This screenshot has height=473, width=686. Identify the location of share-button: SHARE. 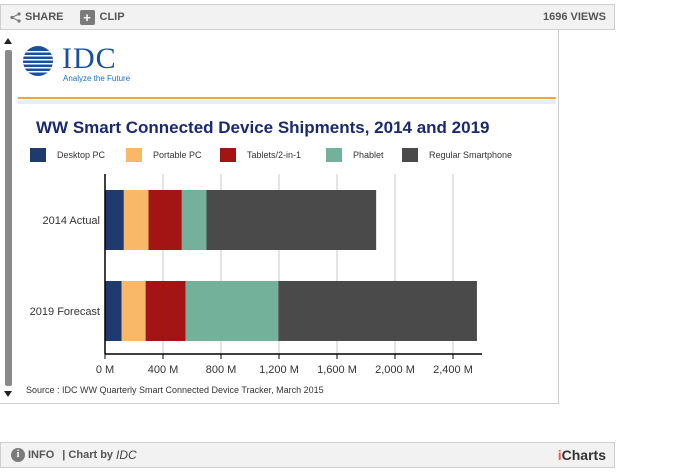
(36, 17).